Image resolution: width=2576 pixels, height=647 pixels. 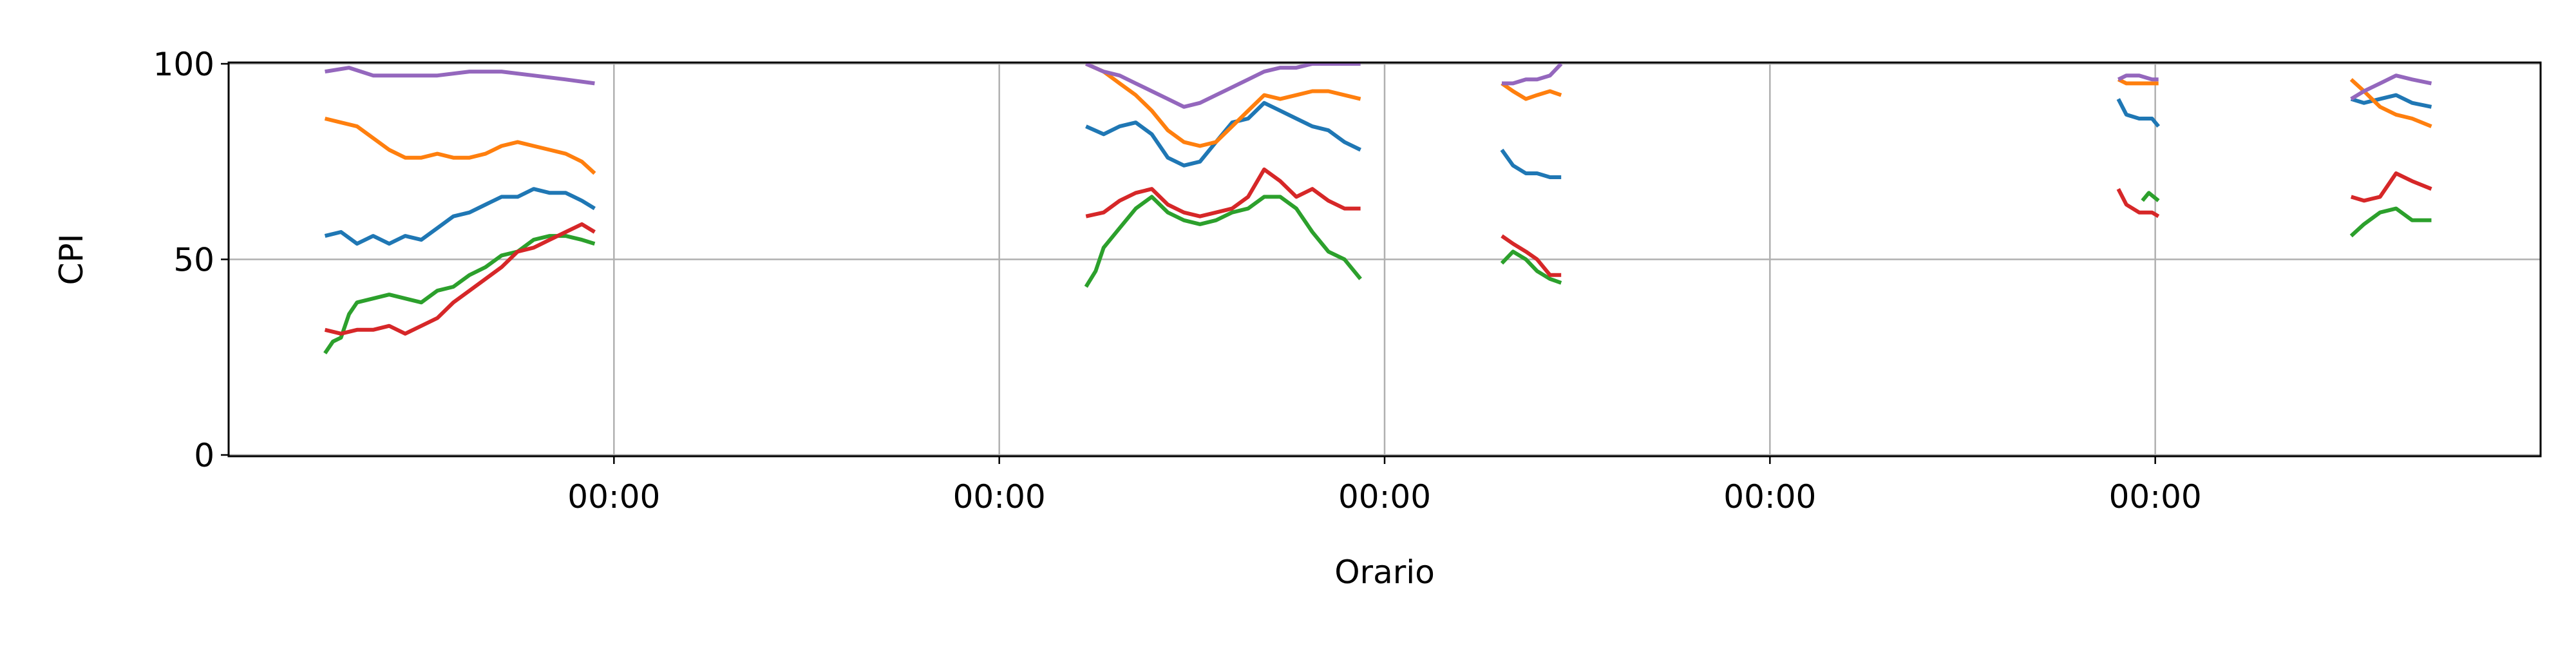 What do you see at coordinates (71, 259) in the screenshot?
I see `y-axis-label: CPI` at bounding box center [71, 259].